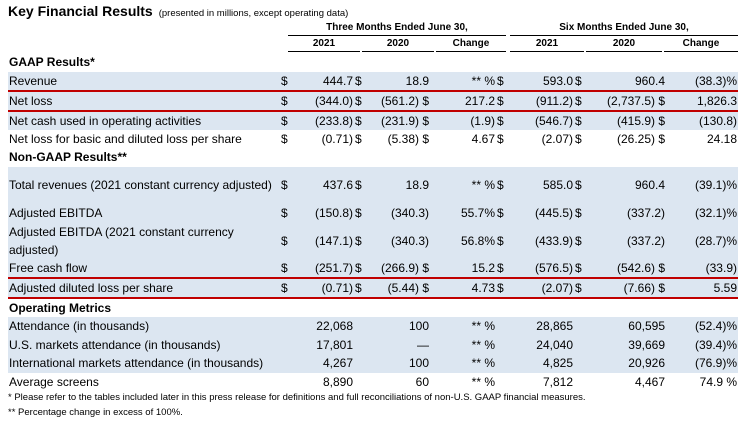  What do you see at coordinates (702, 288) in the screenshot?
I see `cell-c6: 5.59` at bounding box center [702, 288].